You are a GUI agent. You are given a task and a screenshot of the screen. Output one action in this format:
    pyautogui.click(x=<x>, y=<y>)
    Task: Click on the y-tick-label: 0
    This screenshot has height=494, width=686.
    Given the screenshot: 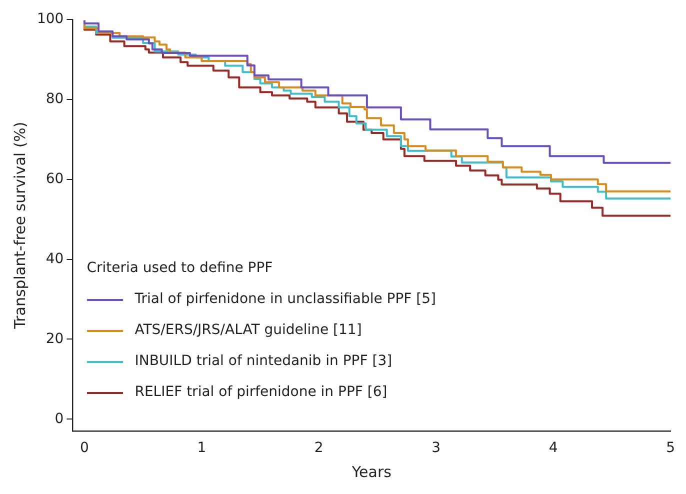 What is the action you would take?
    pyautogui.click(x=59, y=418)
    